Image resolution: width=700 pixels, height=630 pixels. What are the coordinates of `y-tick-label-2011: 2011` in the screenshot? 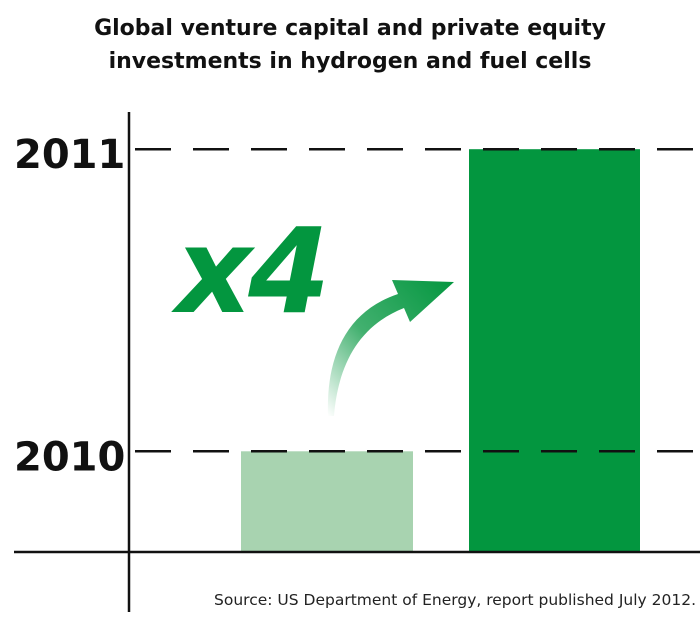 It's located at (69, 155).